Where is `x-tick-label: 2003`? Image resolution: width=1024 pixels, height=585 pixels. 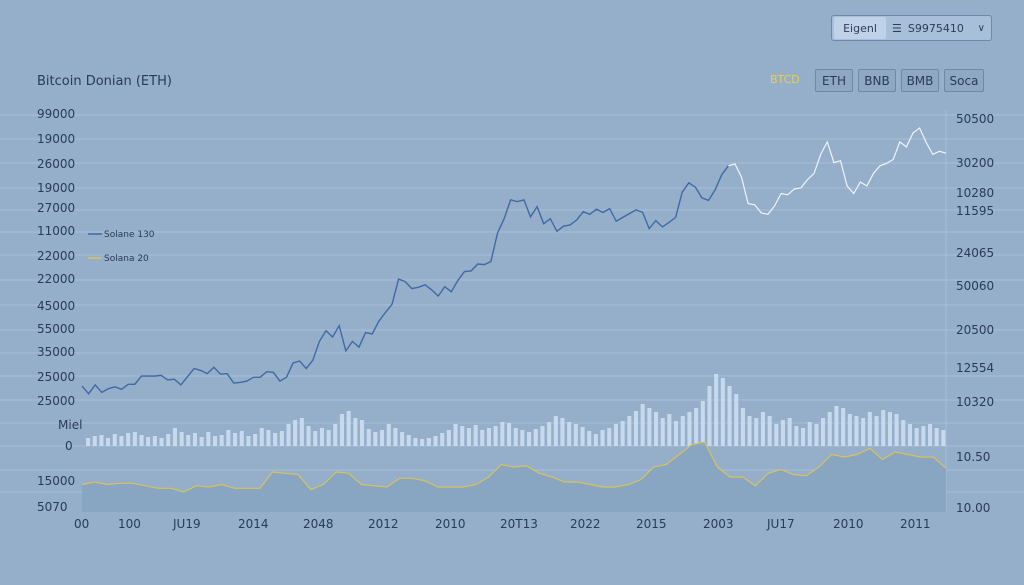
x-tick-label: 2003 is located at coordinates (718, 524).